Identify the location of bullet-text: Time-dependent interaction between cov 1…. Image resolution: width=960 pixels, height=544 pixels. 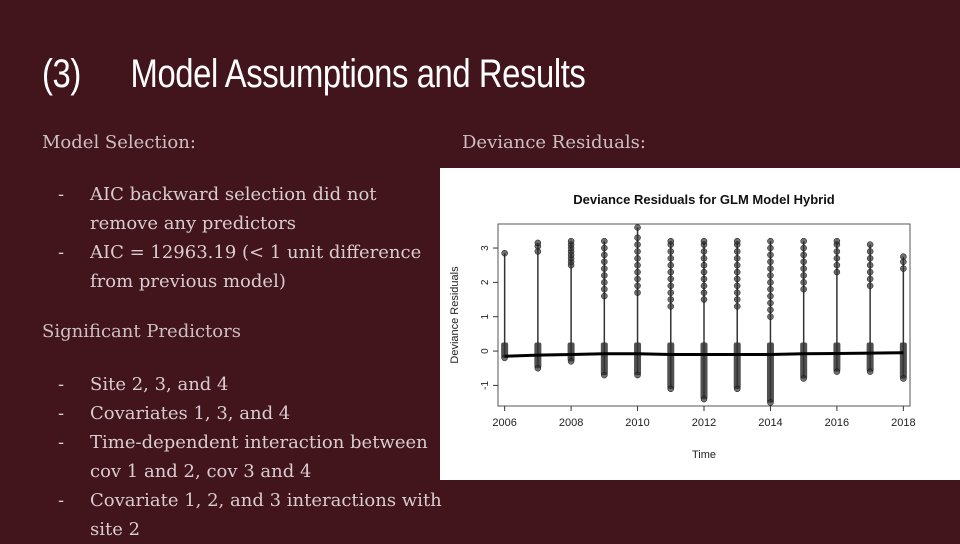
(259, 457).